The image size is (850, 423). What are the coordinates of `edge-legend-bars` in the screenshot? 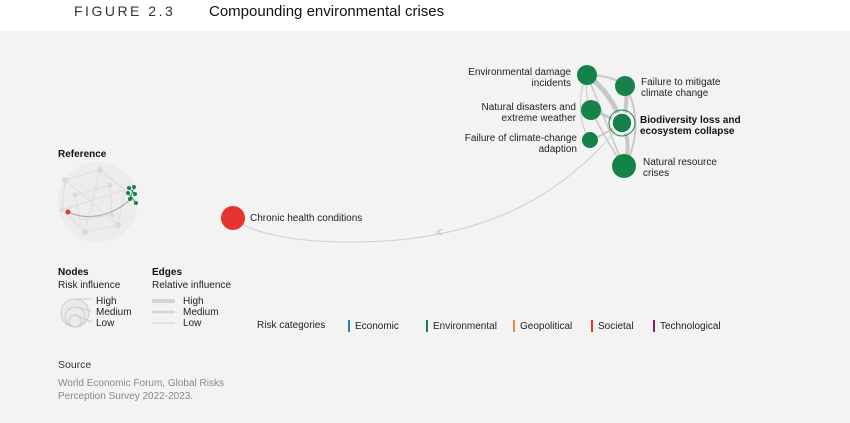 It's located at (163, 311).